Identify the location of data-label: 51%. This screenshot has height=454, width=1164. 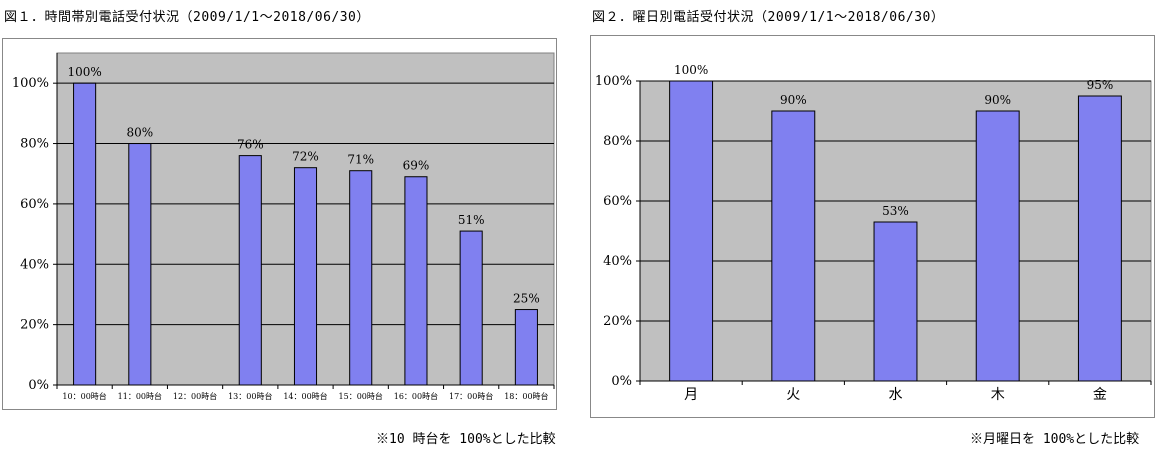
(471, 220).